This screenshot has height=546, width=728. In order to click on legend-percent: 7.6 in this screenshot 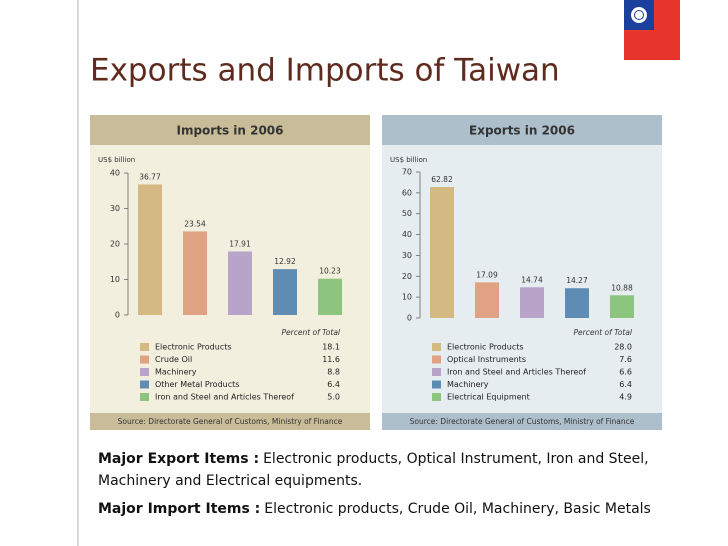, I will do `click(625, 359)`.